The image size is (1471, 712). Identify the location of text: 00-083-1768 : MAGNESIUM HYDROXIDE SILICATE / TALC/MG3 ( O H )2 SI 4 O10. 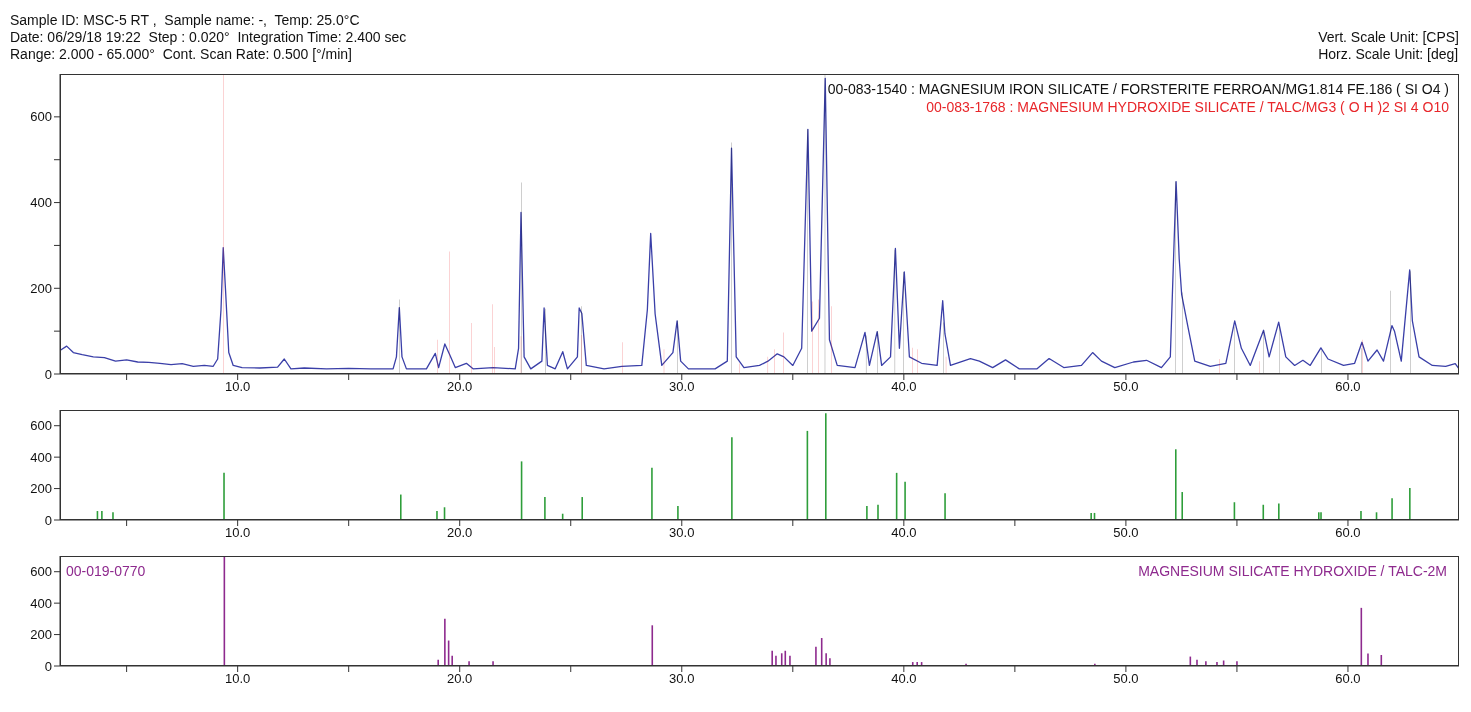
(1187, 107).